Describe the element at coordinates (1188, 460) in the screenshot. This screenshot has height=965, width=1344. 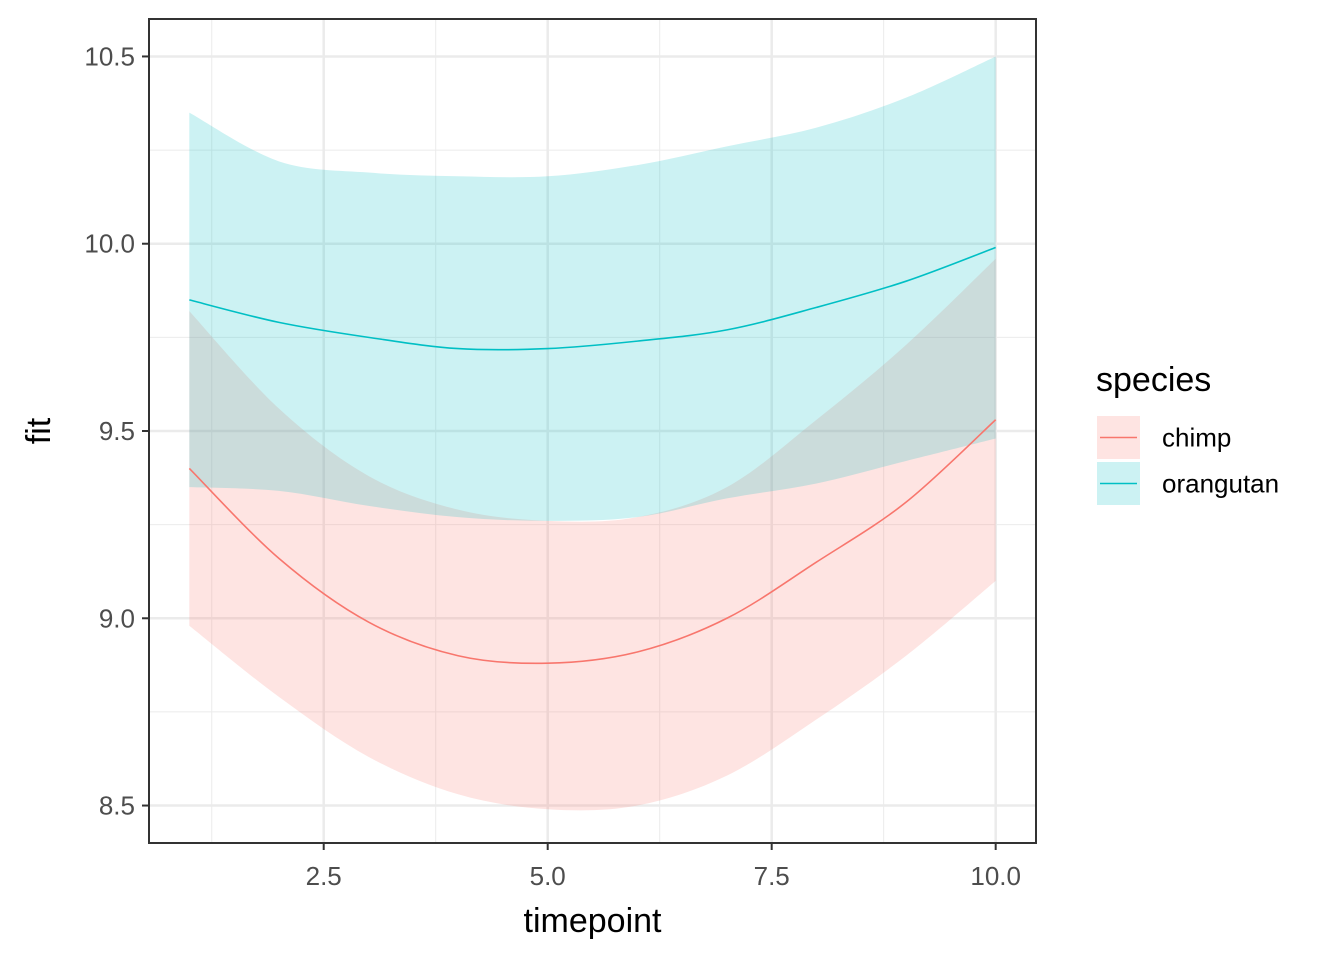
I see `legend-items: chimp orangutan` at that location.